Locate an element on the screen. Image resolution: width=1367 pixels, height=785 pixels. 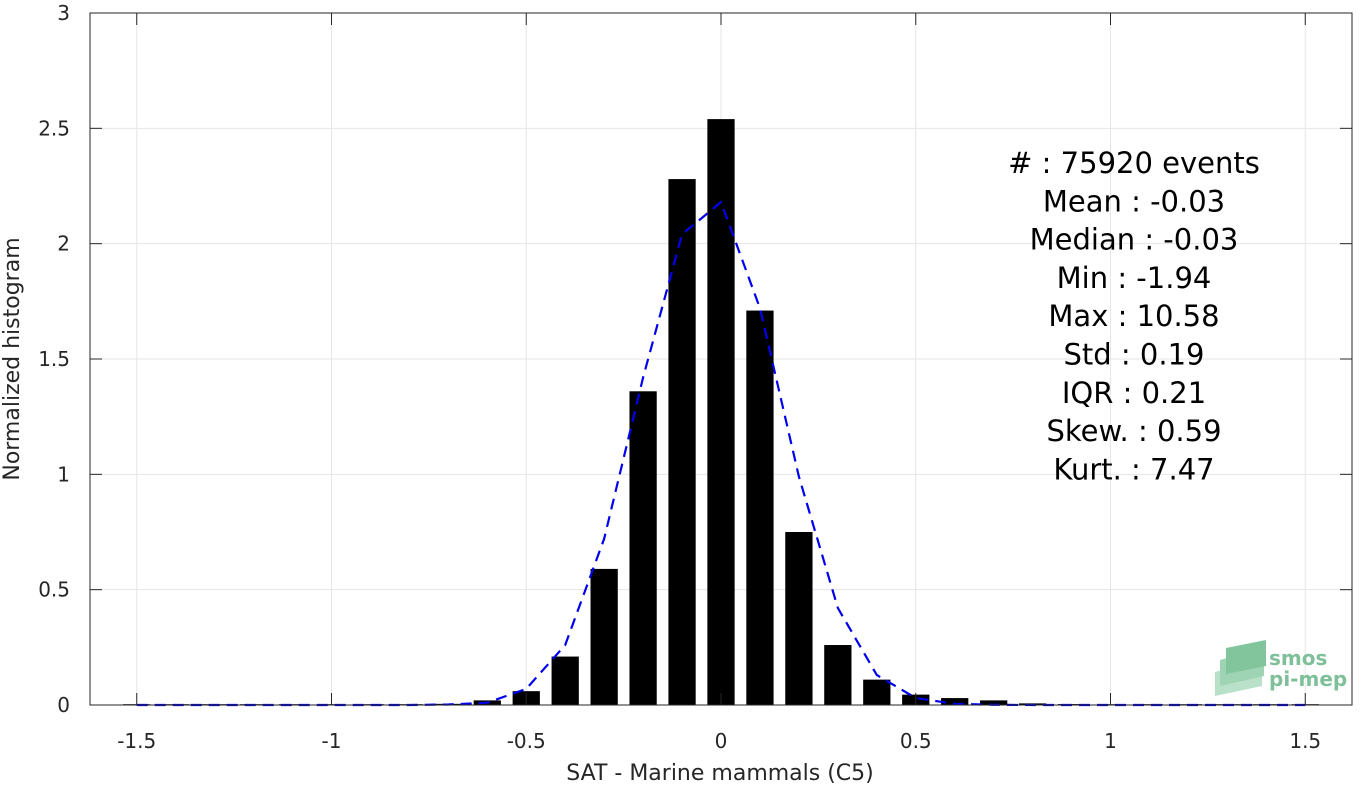
x-tick-labels: -1.5 -1 -0.5 0 0.5 1 1.5 is located at coordinates (719, 741).